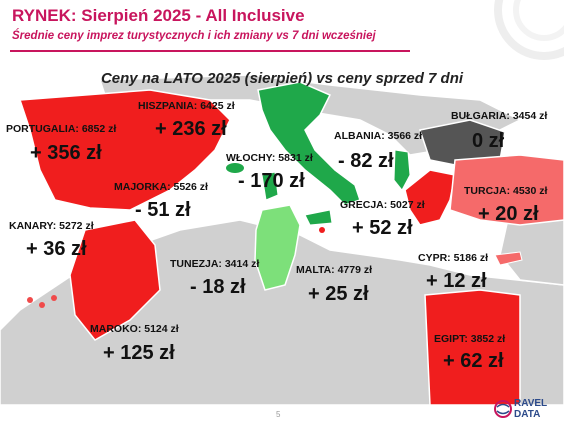 The height and width of the screenshot is (423, 564). I want to click on island-malta, so click(322, 230).